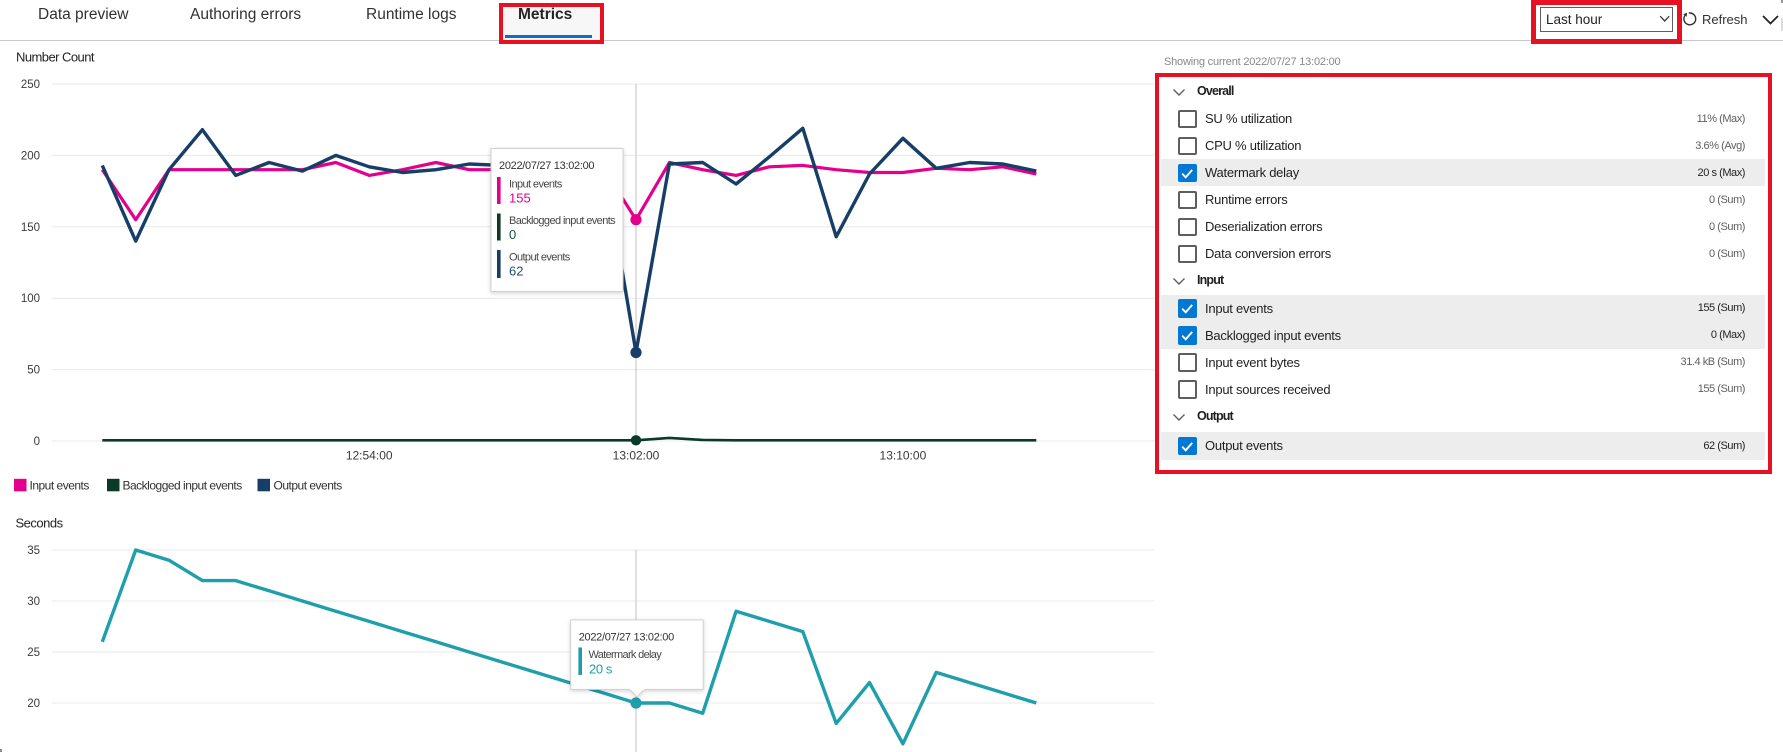 This screenshot has height=752, width=1783. What do you see at coordinates (33, 371) in the screenshot?
I see `svg-text: 50` at bounding box center [33, 371].